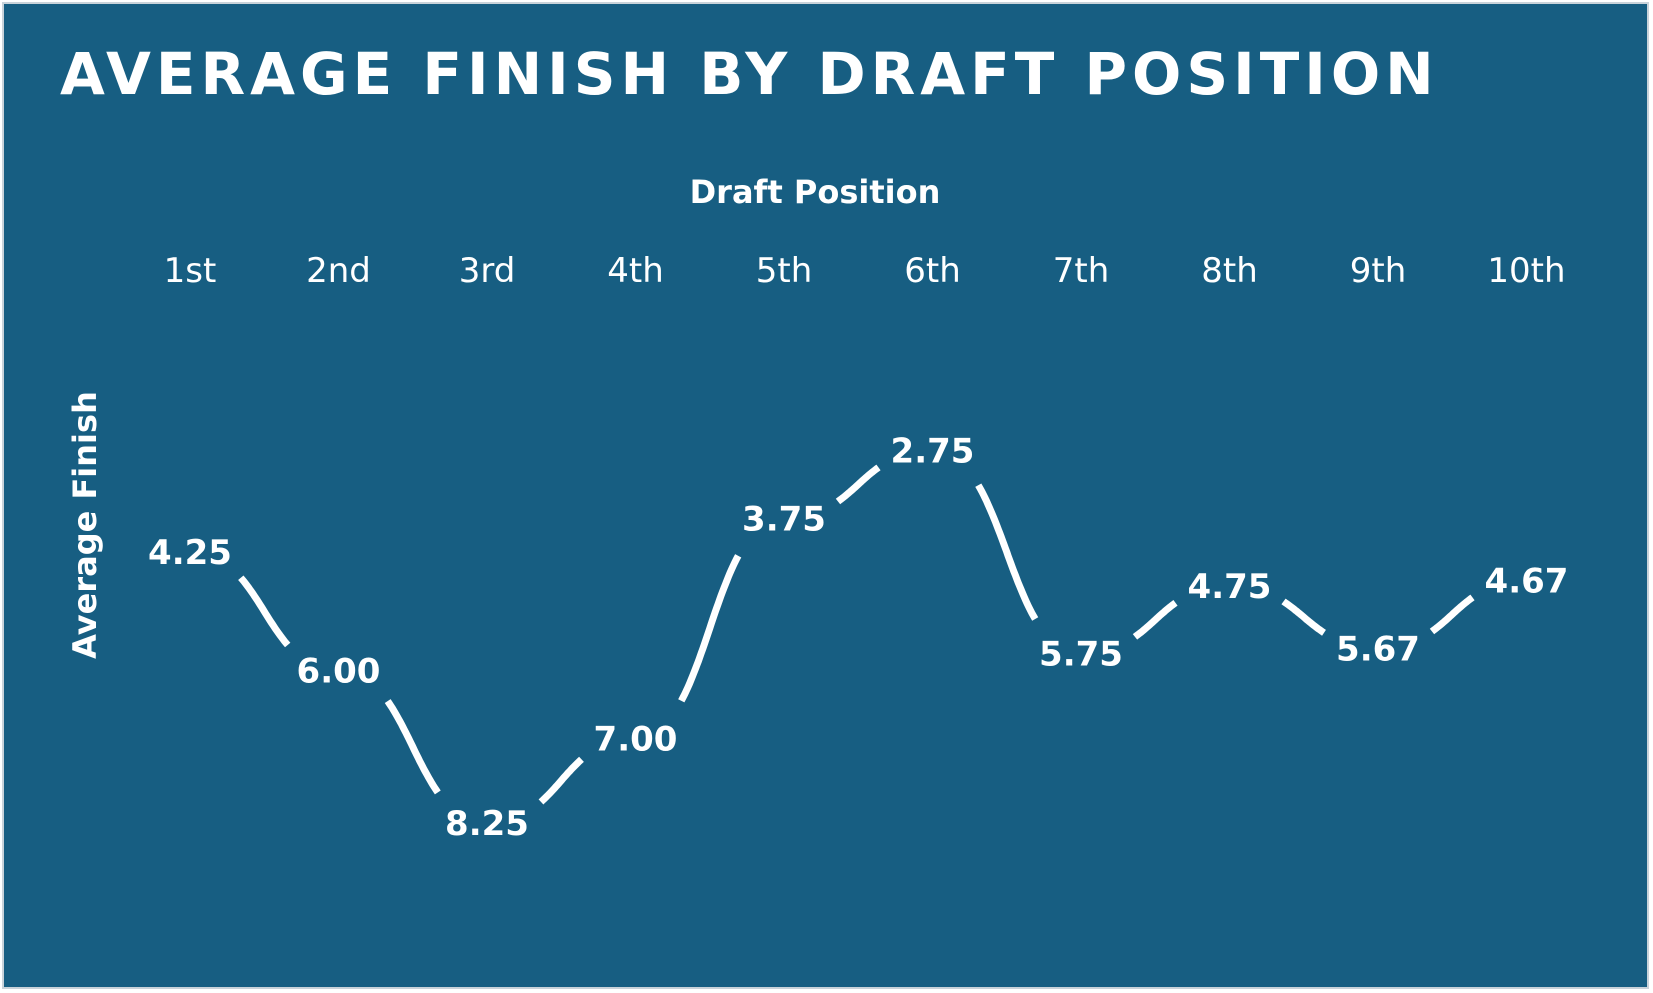 The width and height of the screenshot is (1653, 993). Describe the element at coordinates (487, 271) in the screenshot. I see `x-tick-label: 3rd` at that location.